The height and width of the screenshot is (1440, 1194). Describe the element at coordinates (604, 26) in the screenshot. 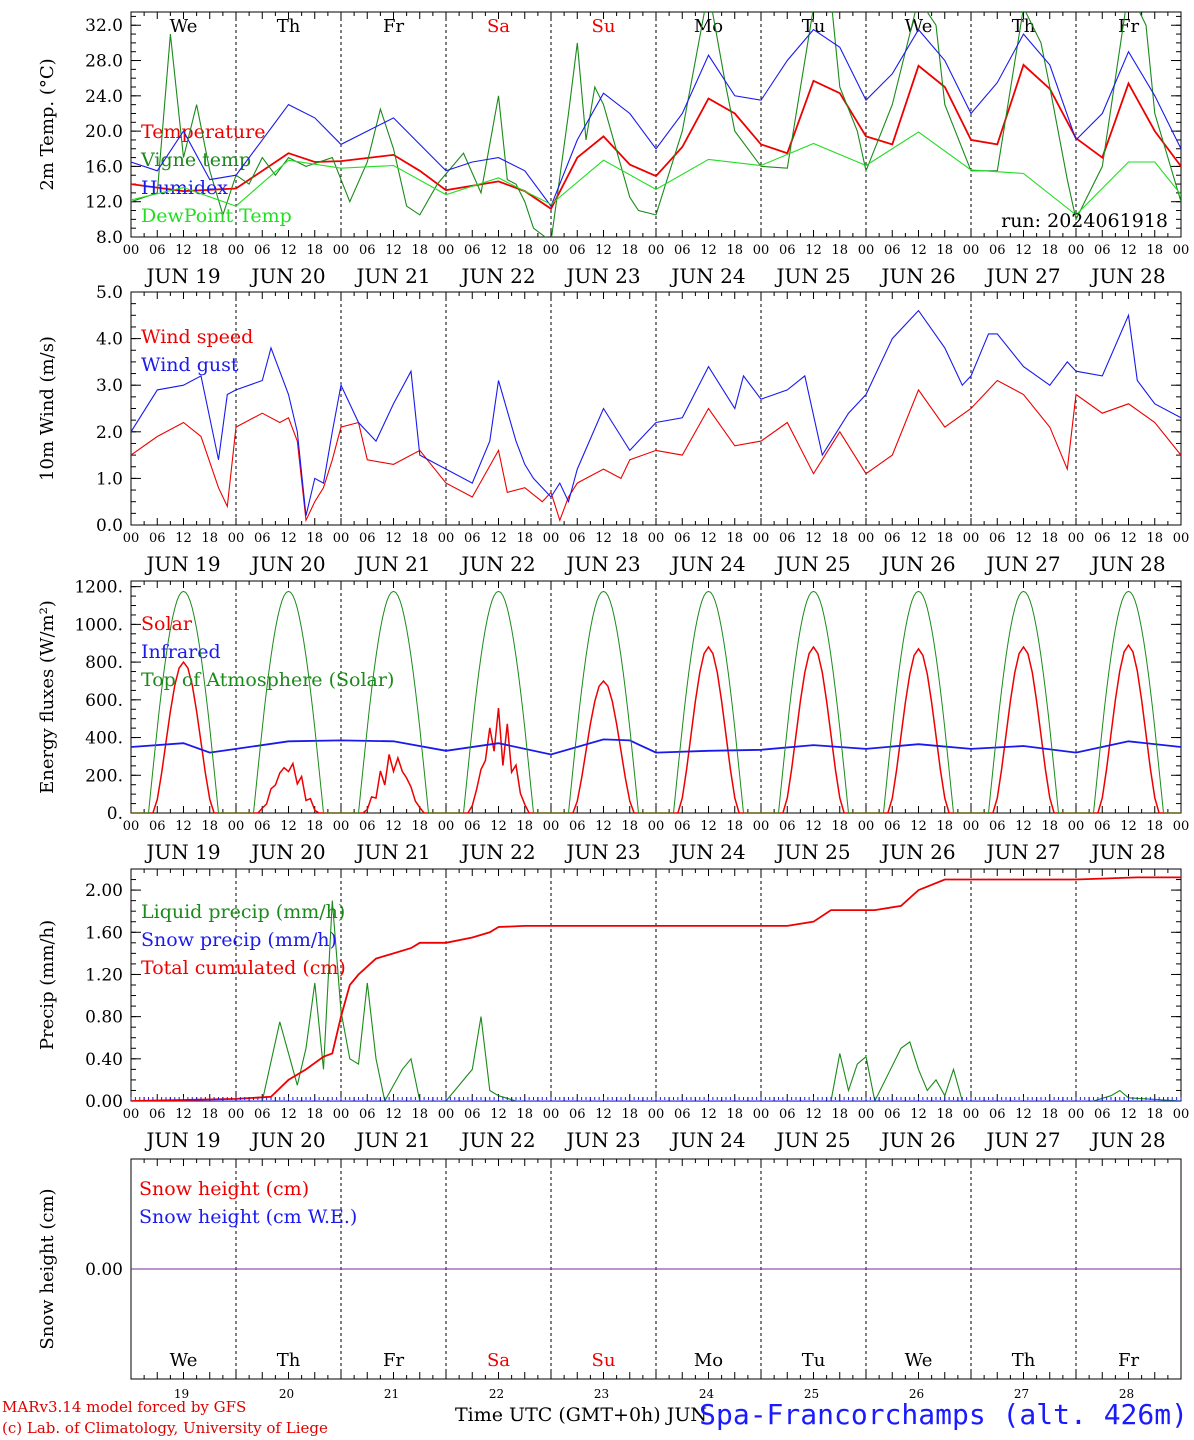

I see `temp-weekday-label: Su` at that location.